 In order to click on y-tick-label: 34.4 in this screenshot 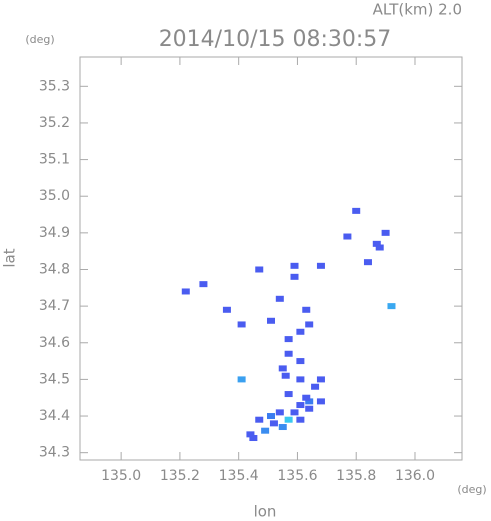, I will do `click(54, 416)`.